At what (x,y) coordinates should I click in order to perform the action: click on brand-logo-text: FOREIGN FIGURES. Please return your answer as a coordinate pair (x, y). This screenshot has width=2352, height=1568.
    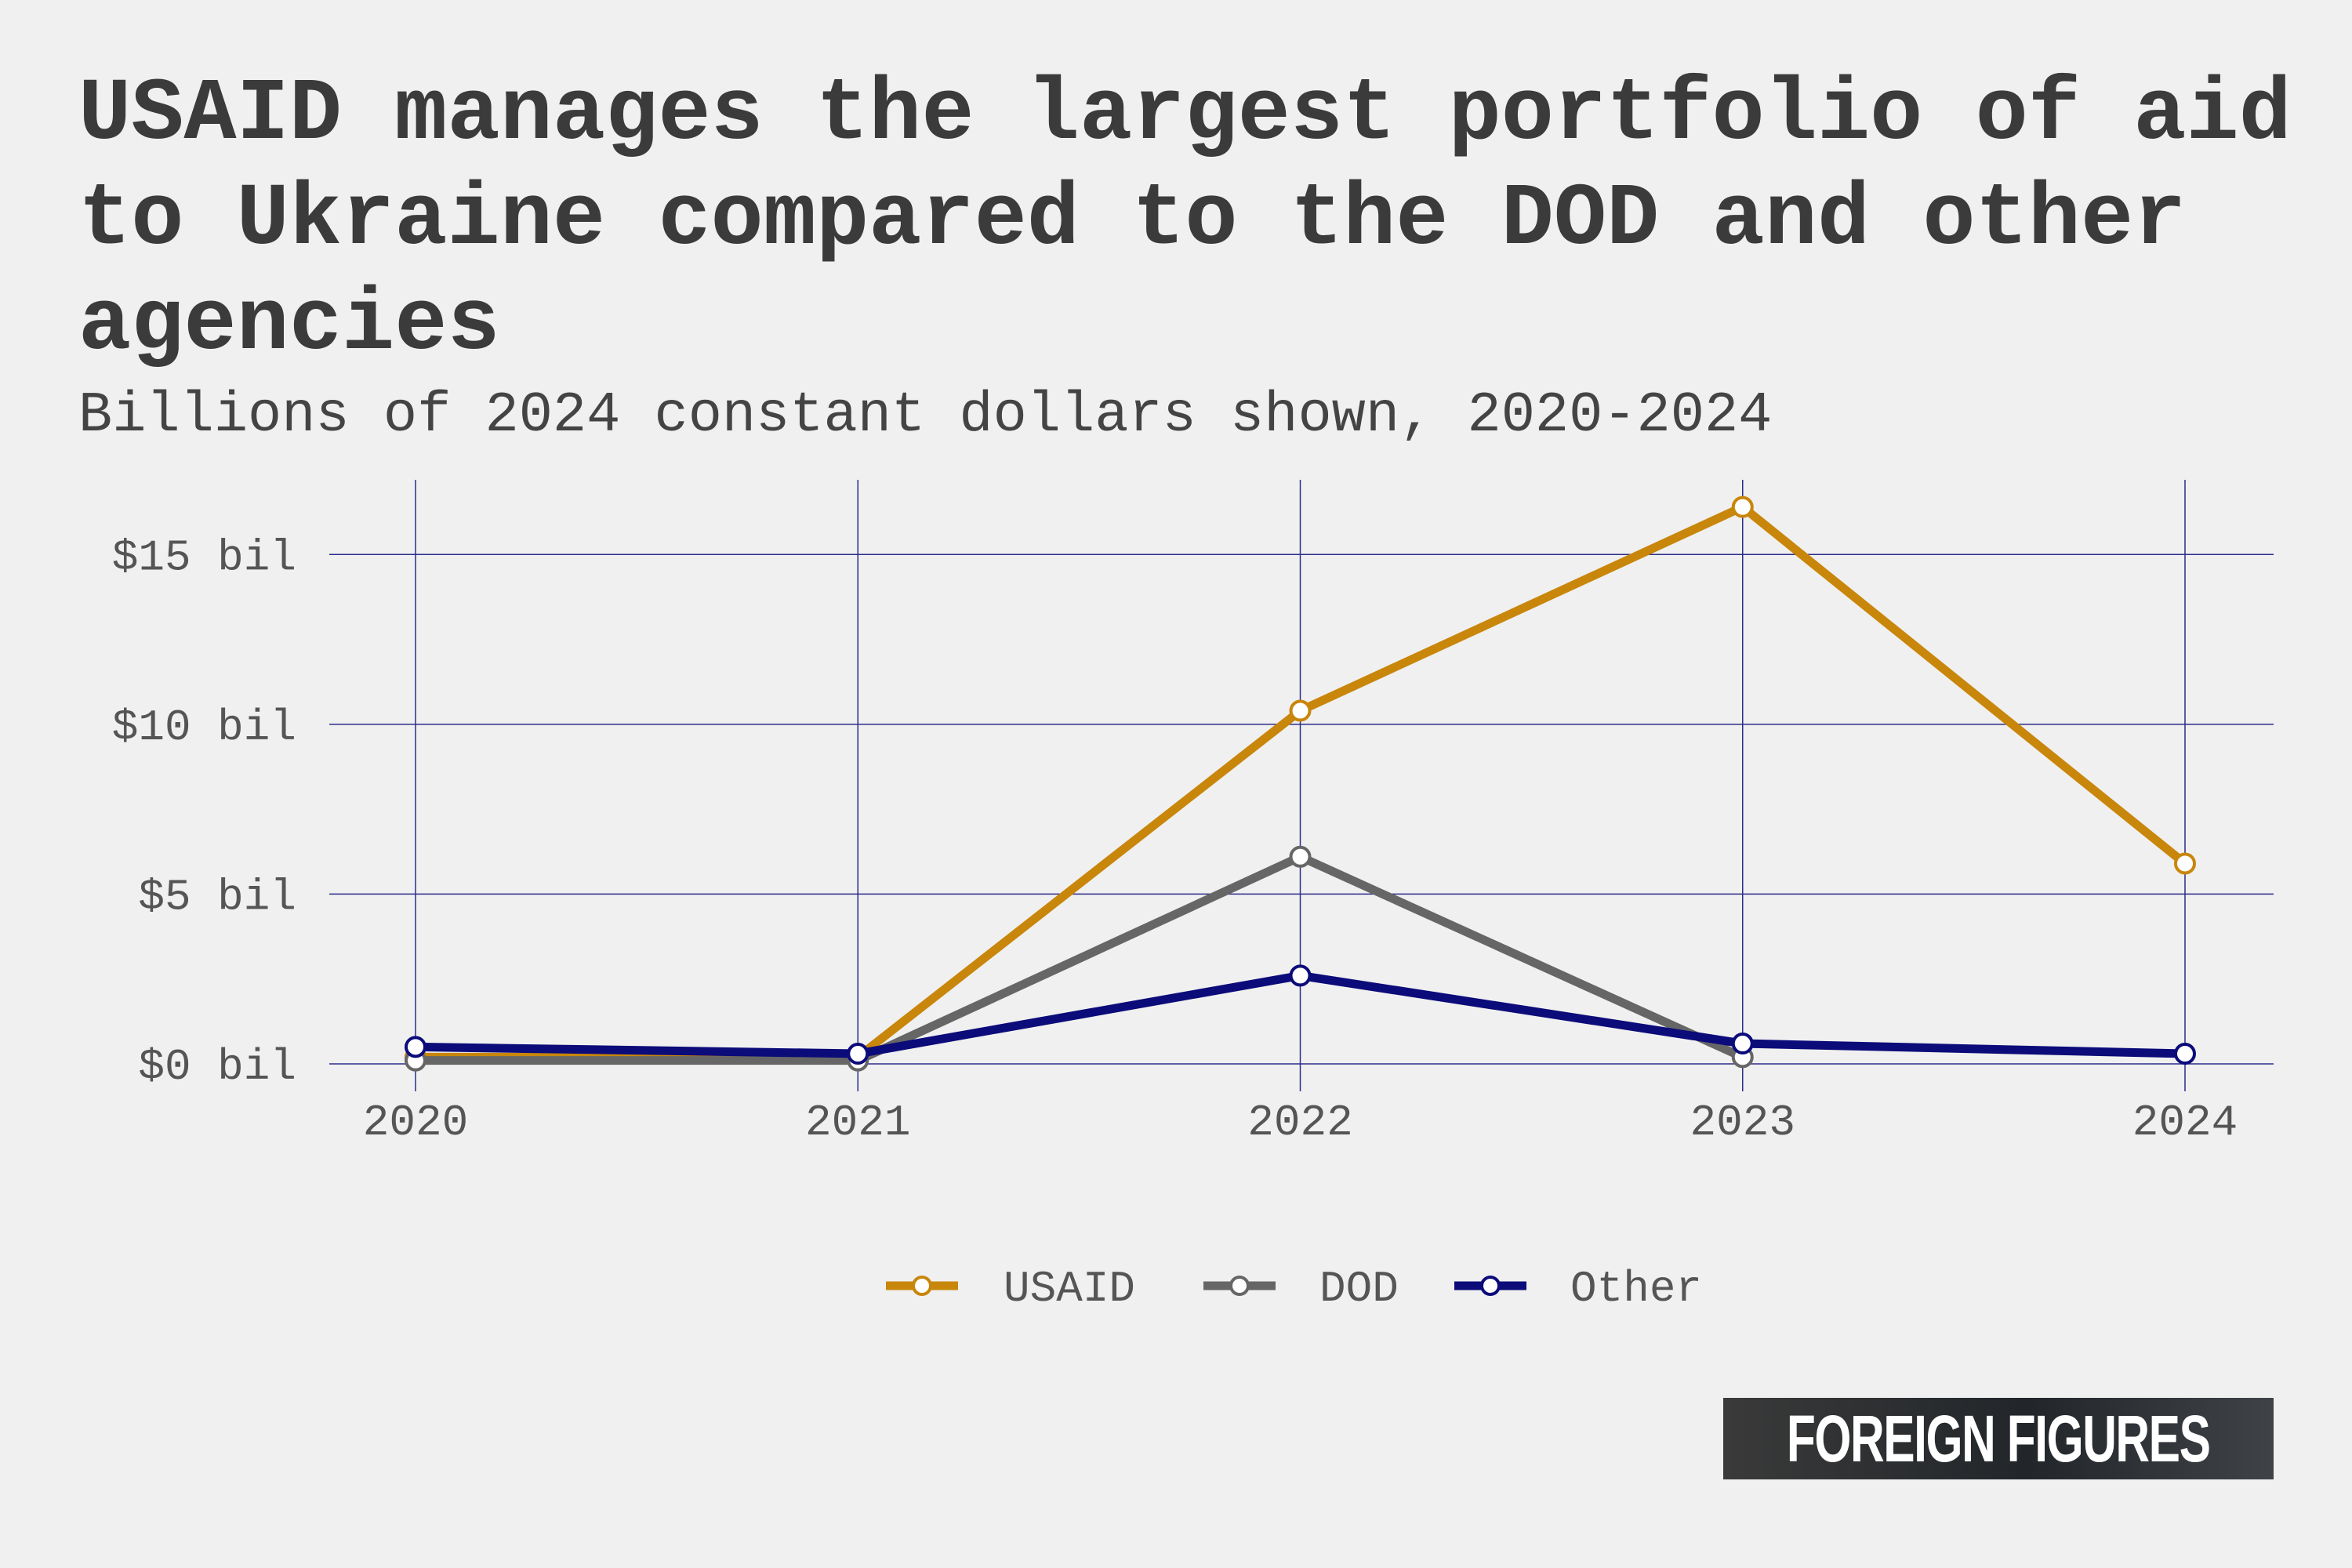
    Looking at the image, I should click on (1999, 1438).